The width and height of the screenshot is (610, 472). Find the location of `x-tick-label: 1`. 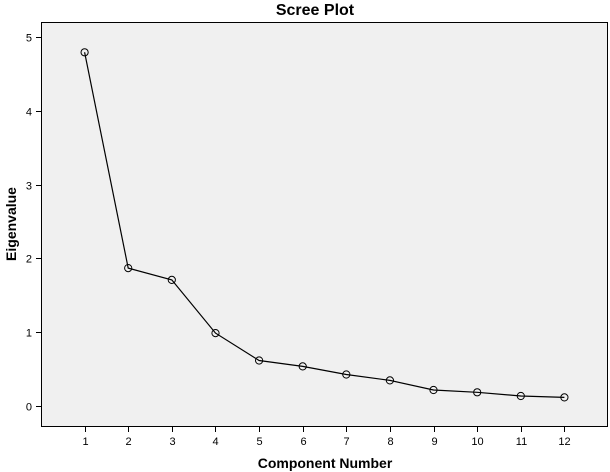

x-tick-label: 1 is located at coordinates (85, 442).